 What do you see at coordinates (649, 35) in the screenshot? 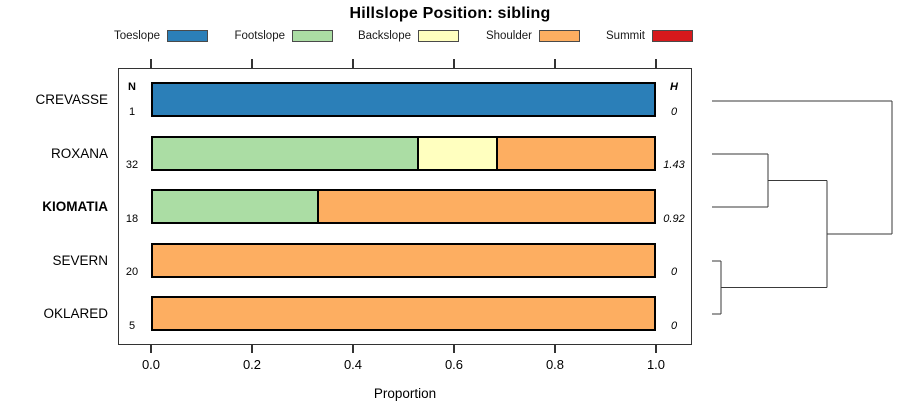
I see `legend-entry: Summit` at bounding box center [649, 35].